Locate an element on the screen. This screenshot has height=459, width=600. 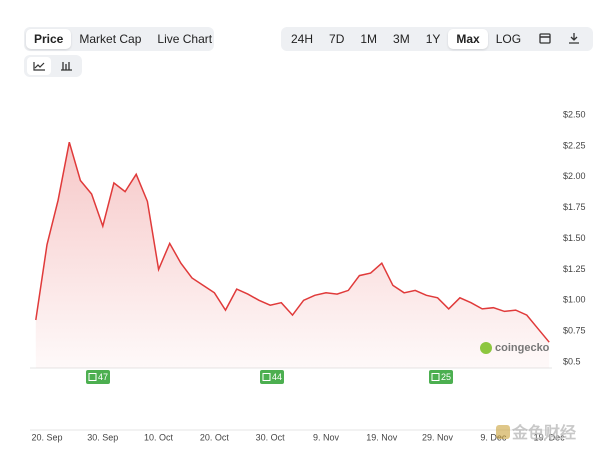
y-tick-label: $1.50 is located at coordinates (574, 238).